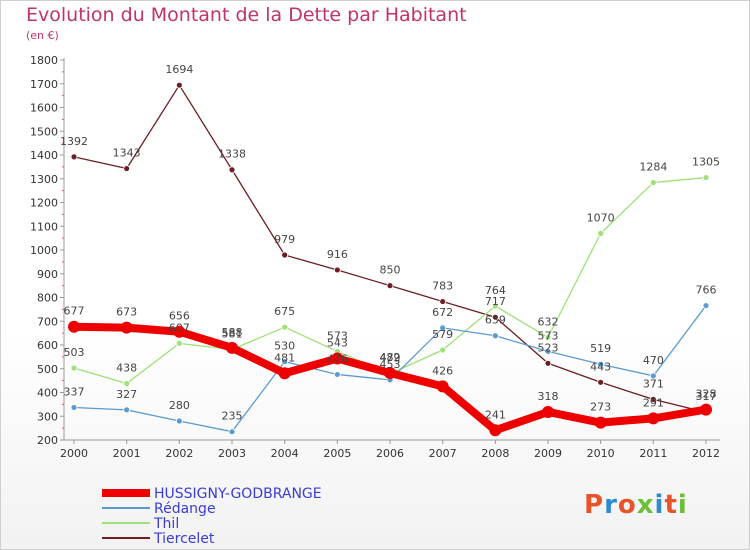  I want to click on data-label: 764, so click(495, 290).